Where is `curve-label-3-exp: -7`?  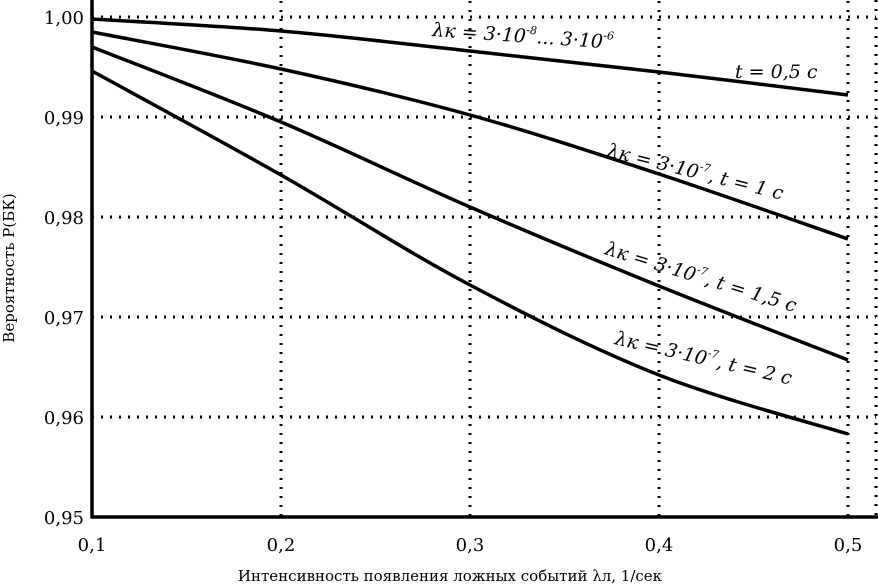 curve-label-3-exp: -7 is located at coordinates (702, 271).